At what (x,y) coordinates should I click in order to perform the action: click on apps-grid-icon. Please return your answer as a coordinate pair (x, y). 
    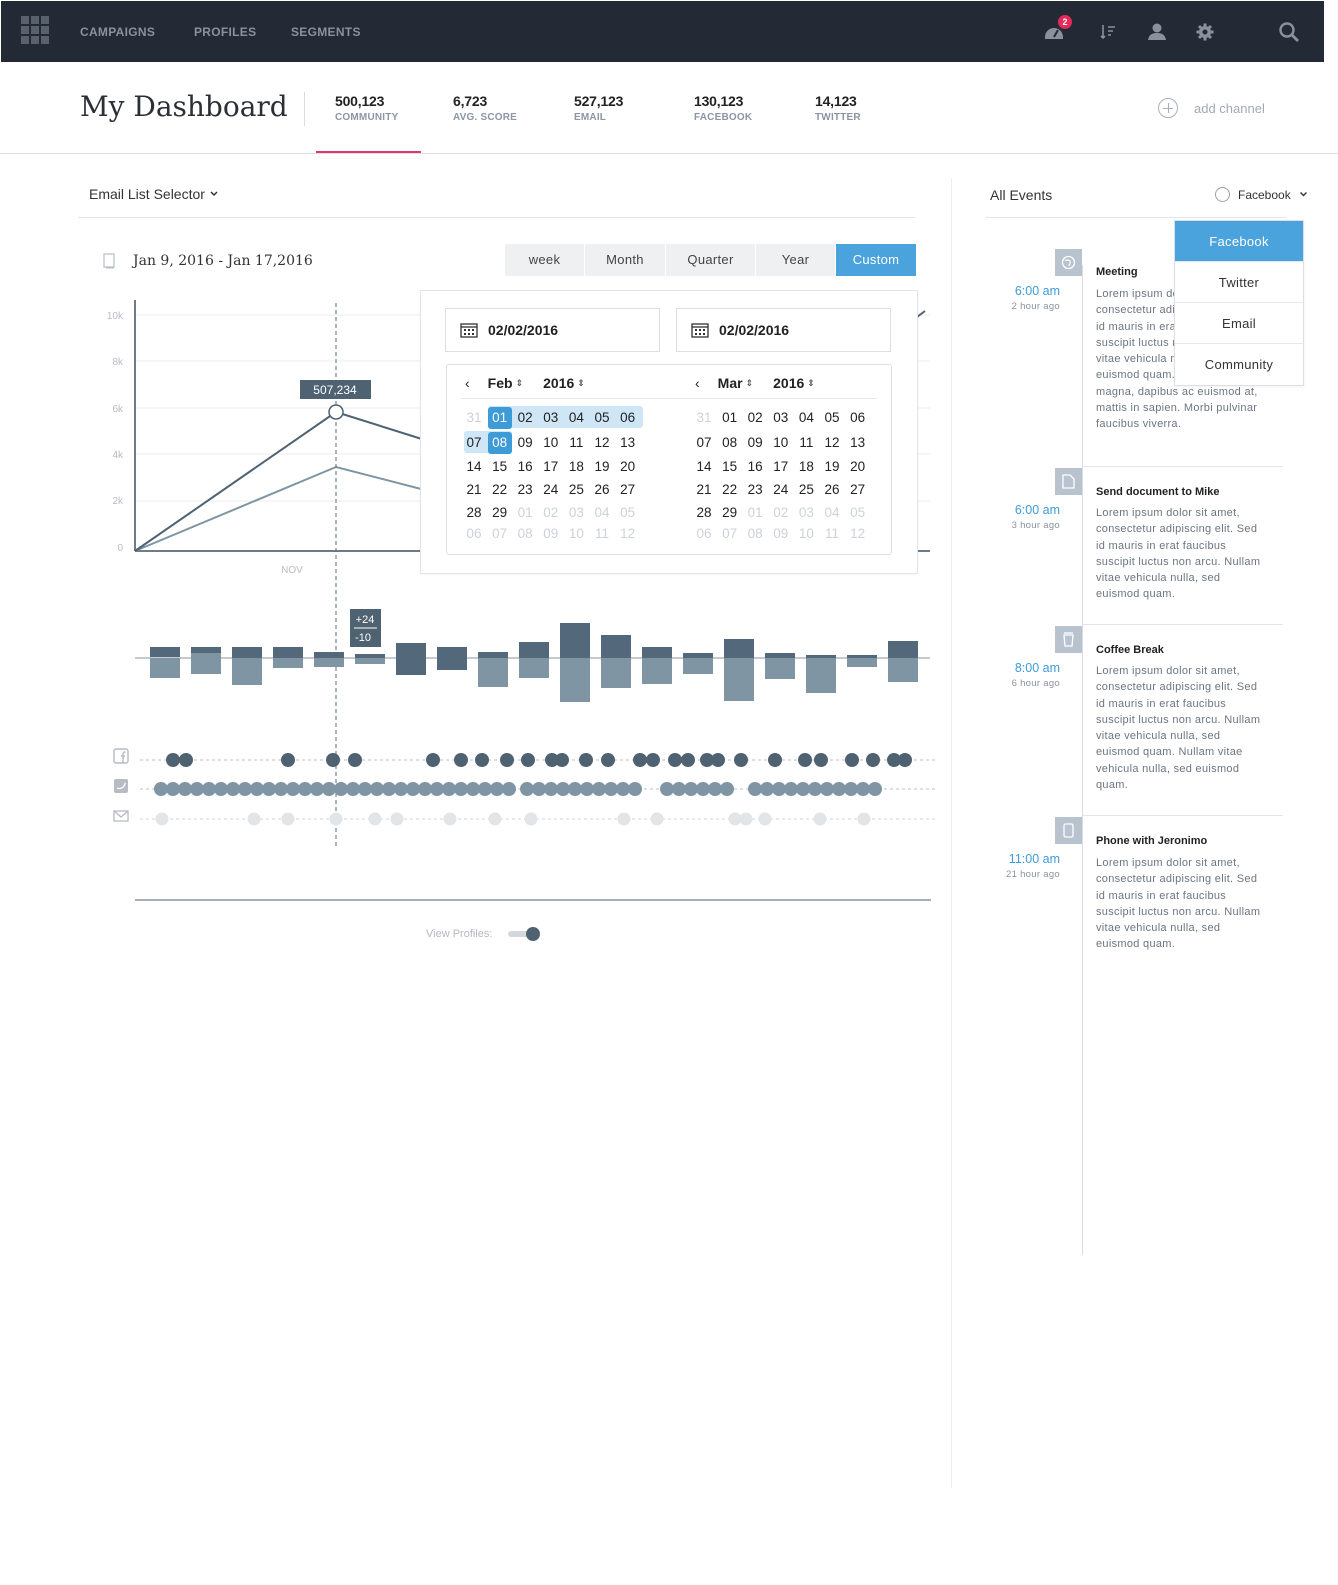
    Looking at the image, I should click on (35, 30).